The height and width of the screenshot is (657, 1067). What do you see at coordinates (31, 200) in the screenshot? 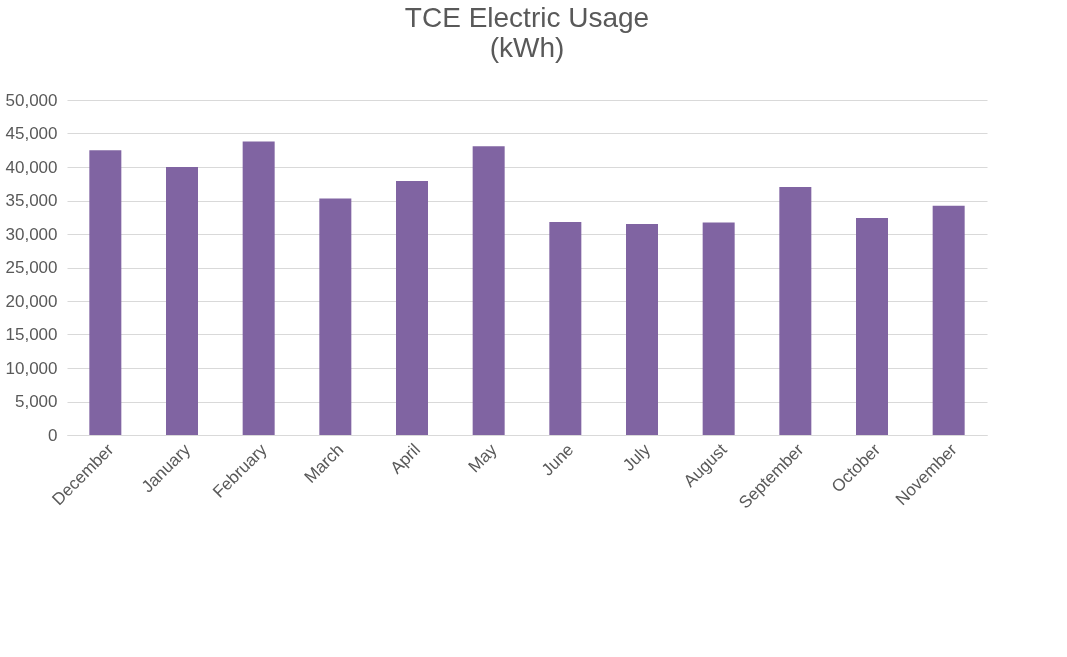
I see `y-tick-label: 35,000` at bounding box center [31, 200].